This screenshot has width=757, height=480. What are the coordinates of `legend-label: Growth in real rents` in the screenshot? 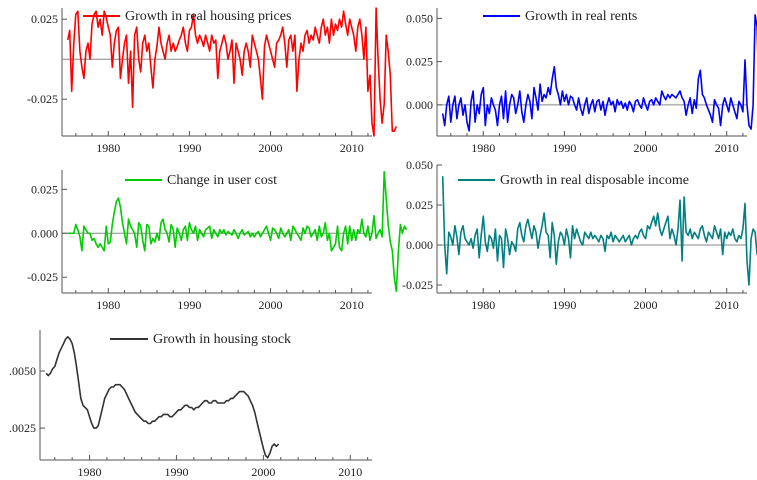 It's located at (581, 16).